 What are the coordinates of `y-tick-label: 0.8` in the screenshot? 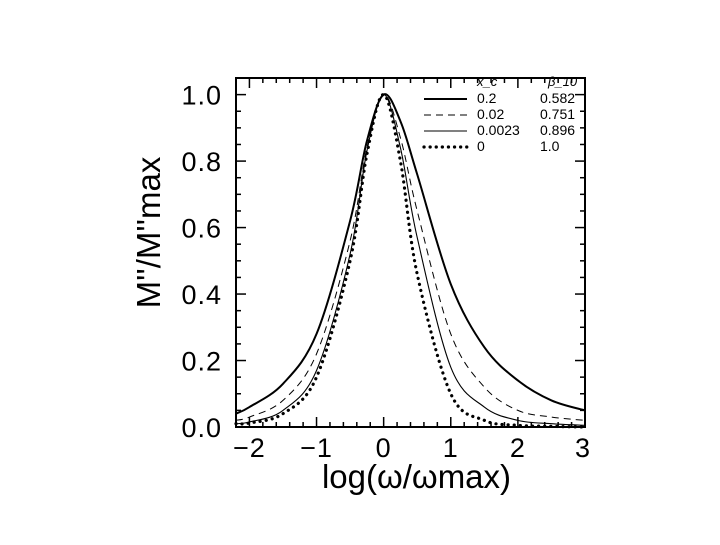 It's located at (201, 162).